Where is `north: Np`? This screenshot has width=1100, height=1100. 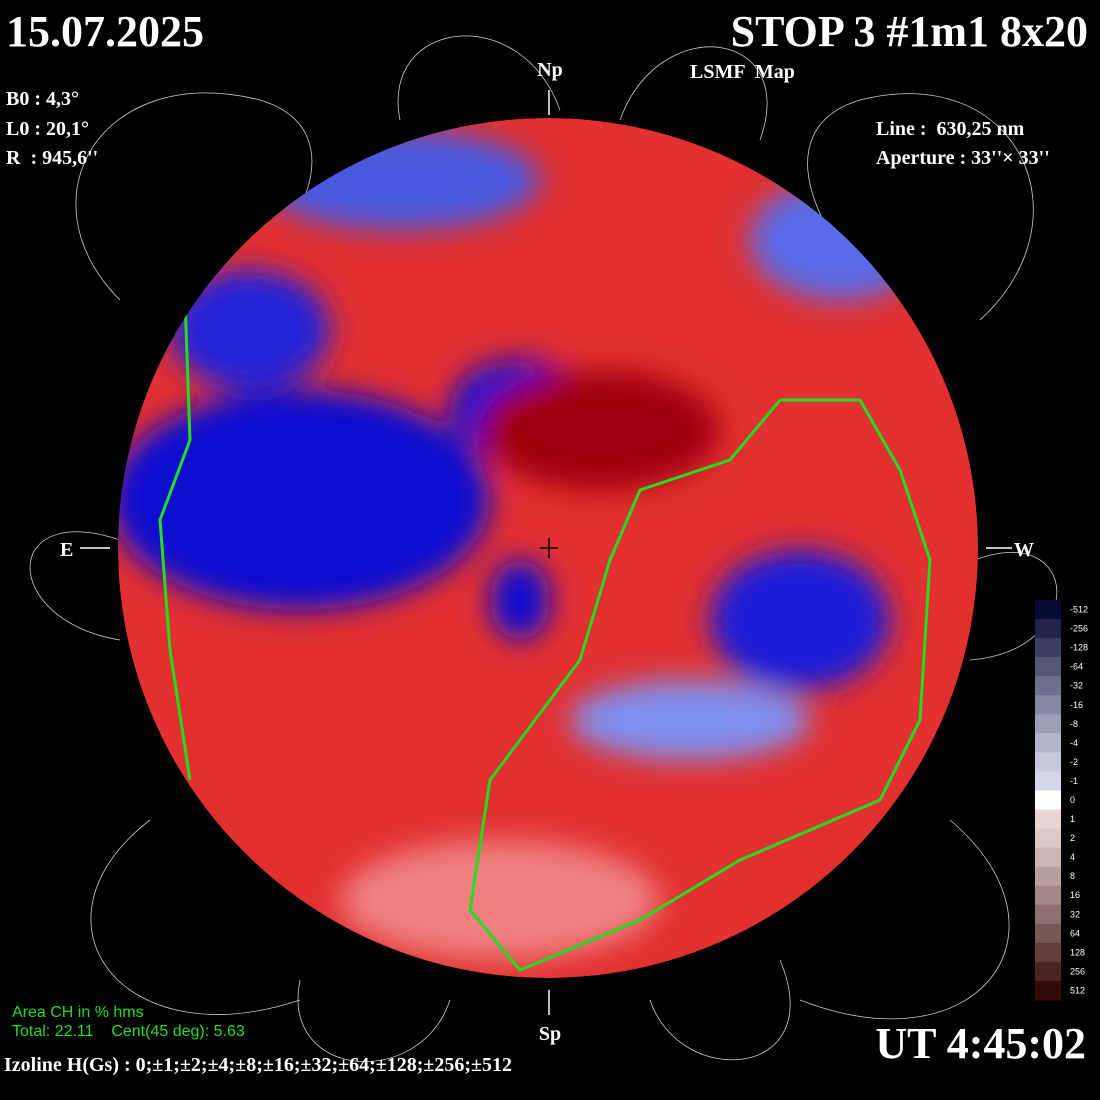 north: Np is located at coordinates (550, 70).